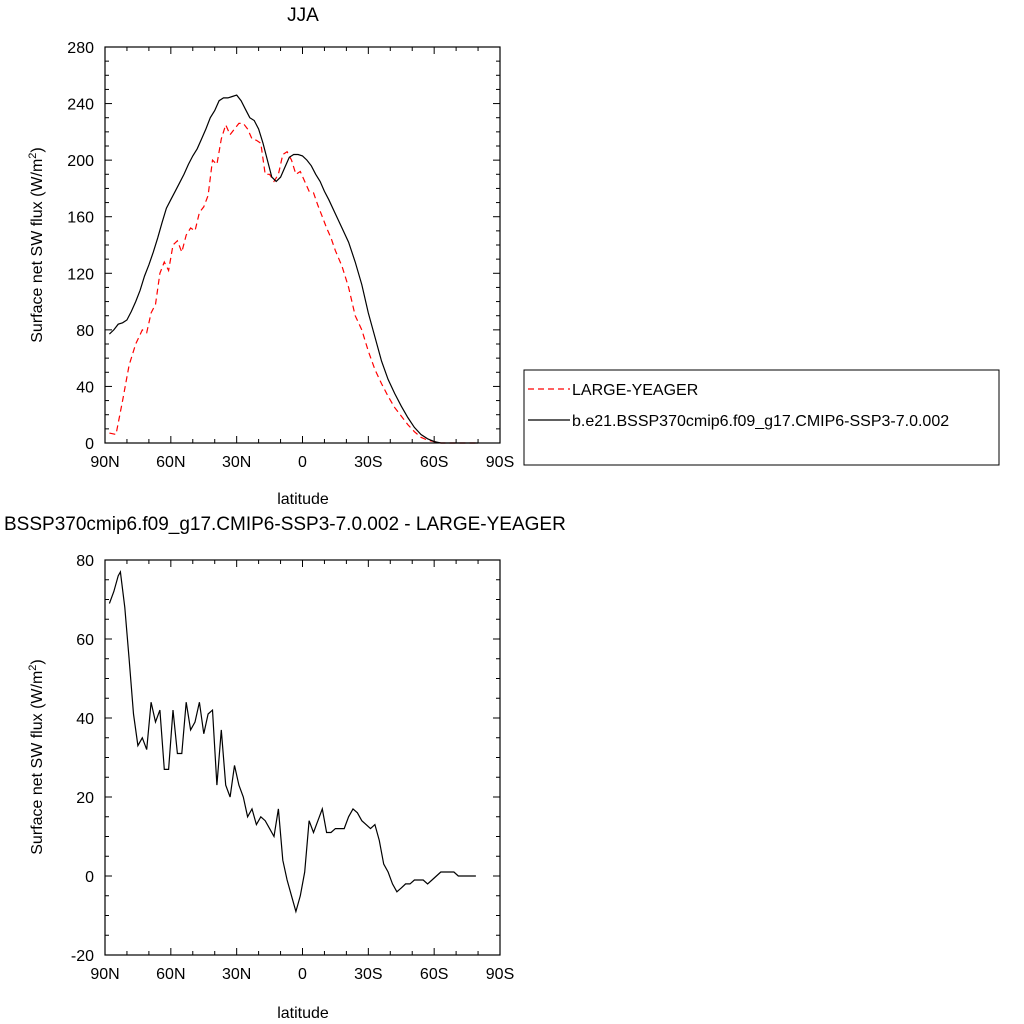 This screenshot has height=1024, width=1024. Describe the element at coordinates (303, 499) in the screenshot. I see `top-x-axis-label: latitude` at that location.